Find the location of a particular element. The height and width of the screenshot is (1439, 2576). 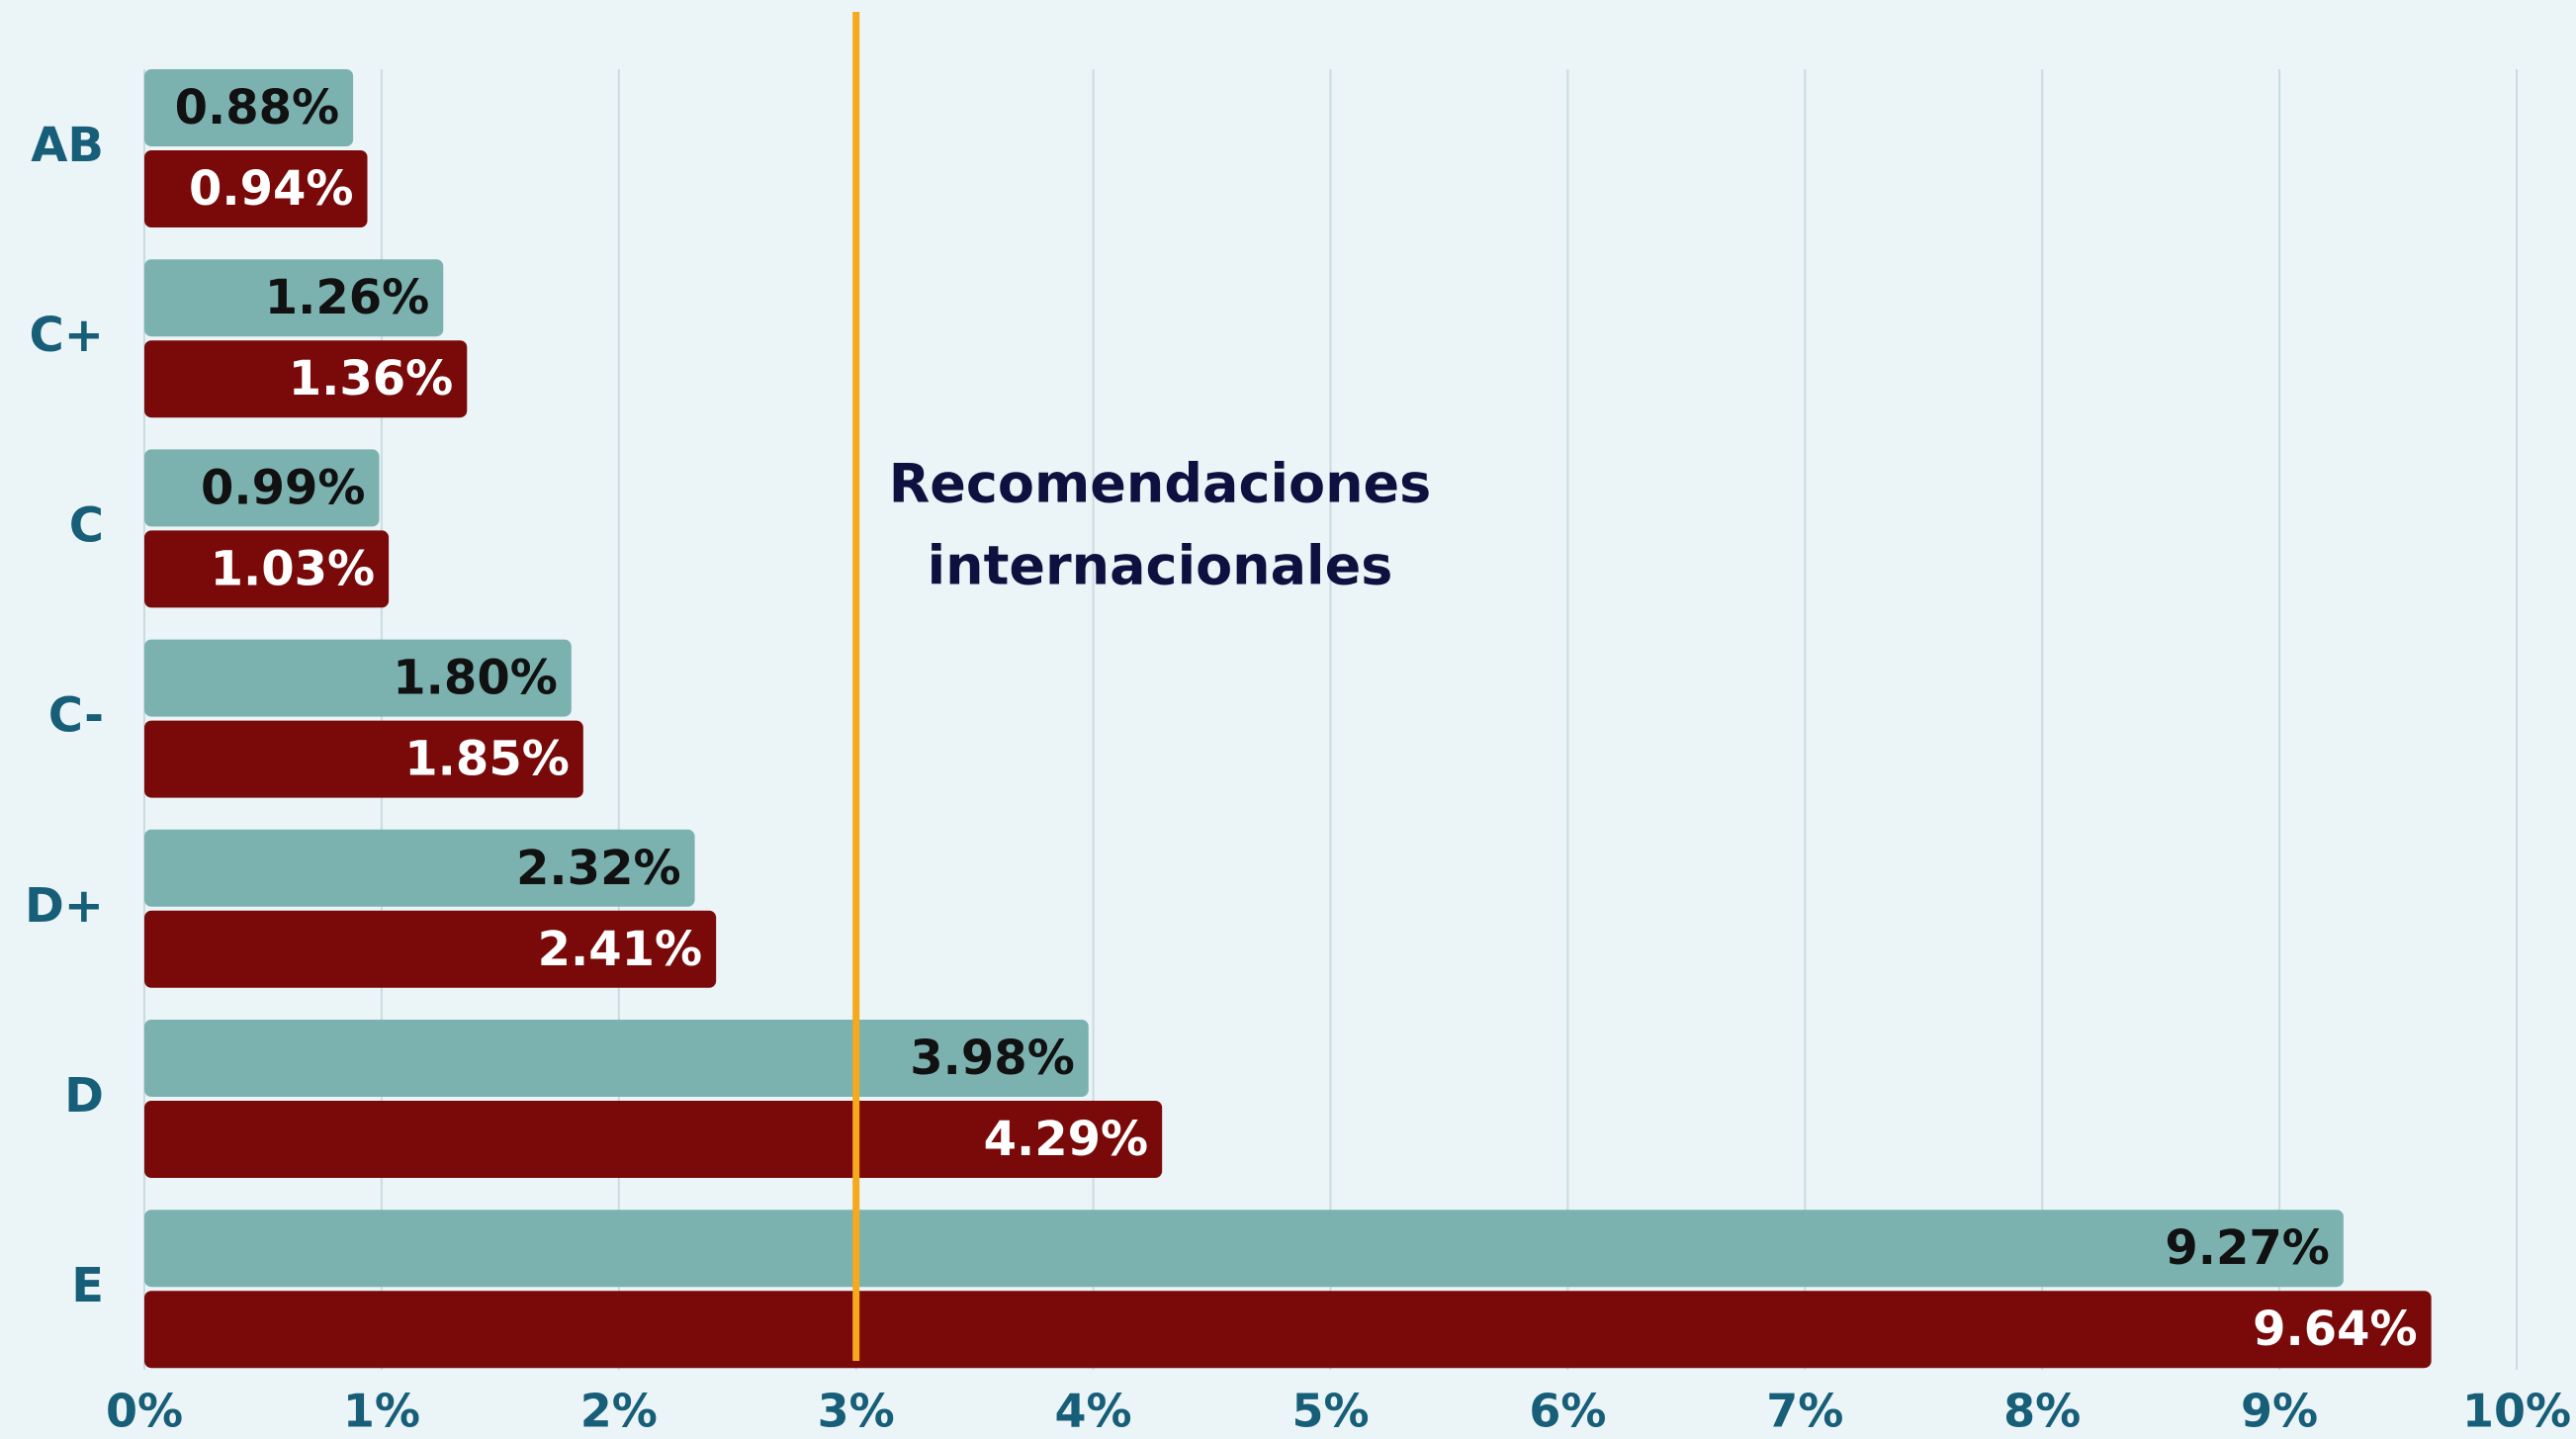

value-label: 3.98% is located at coordinates (992, 1058).